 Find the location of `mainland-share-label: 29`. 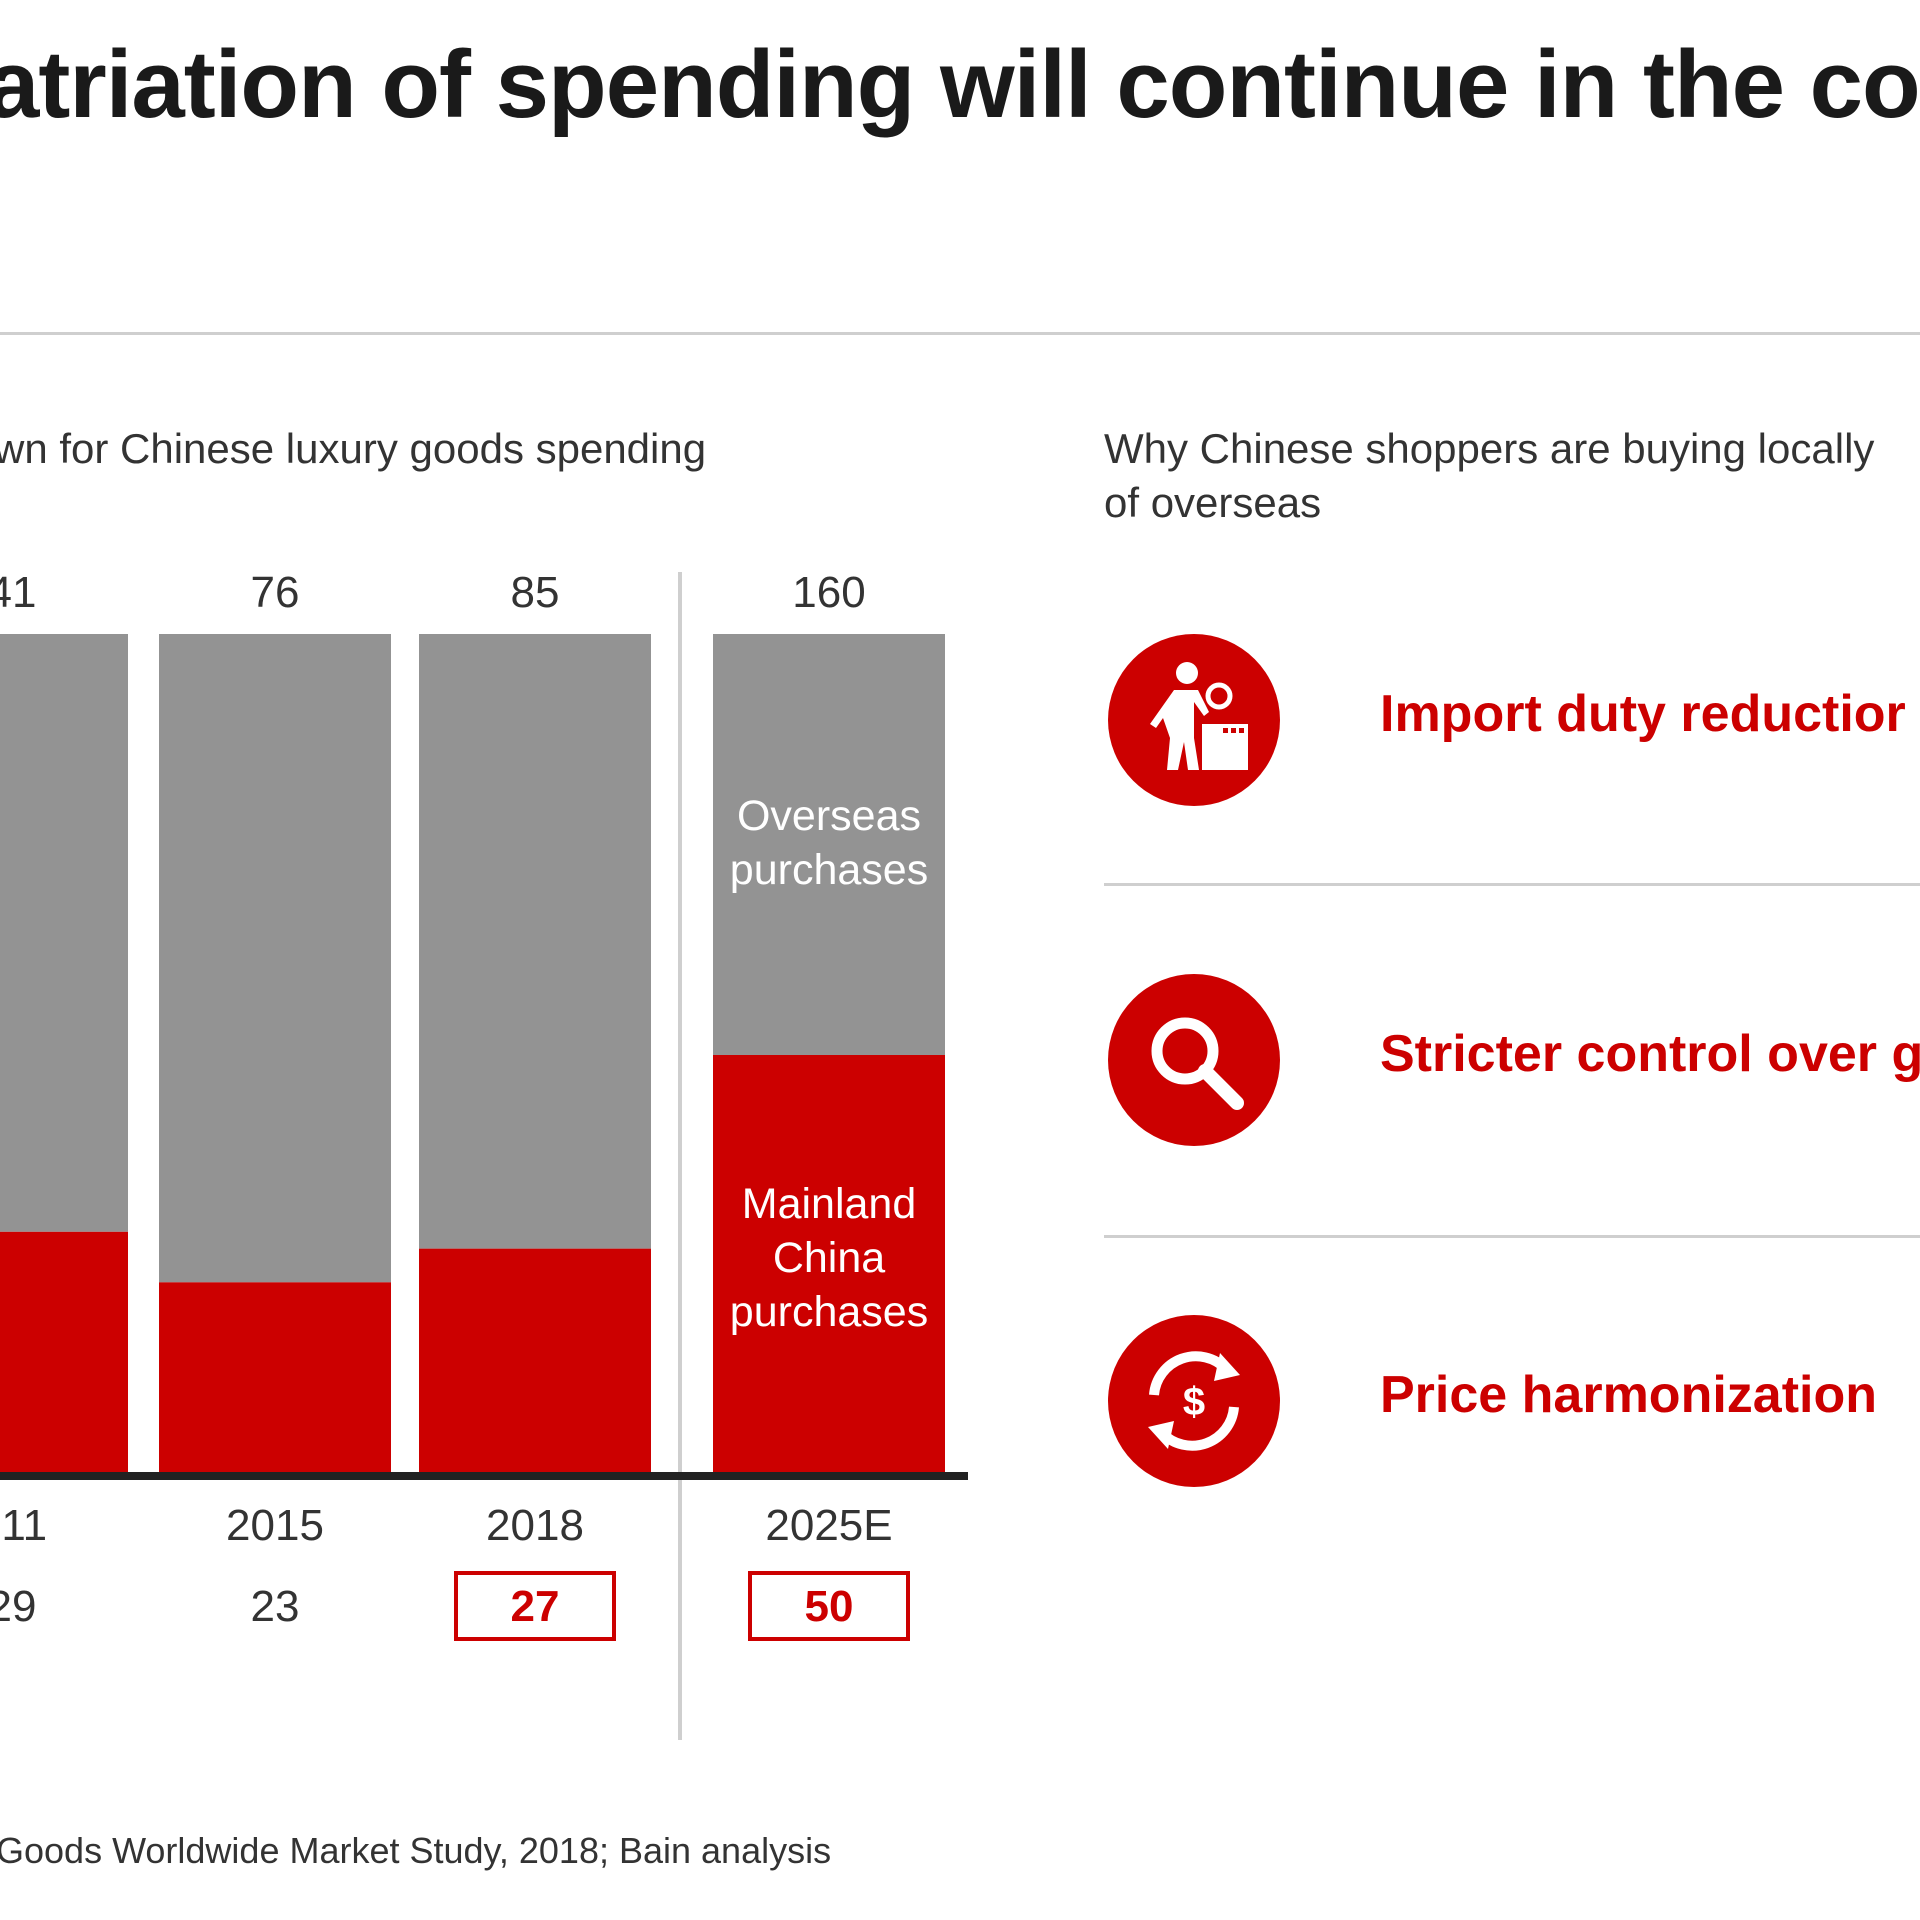

mainland-share-label: 29 is located at coordinates (18, 1606).